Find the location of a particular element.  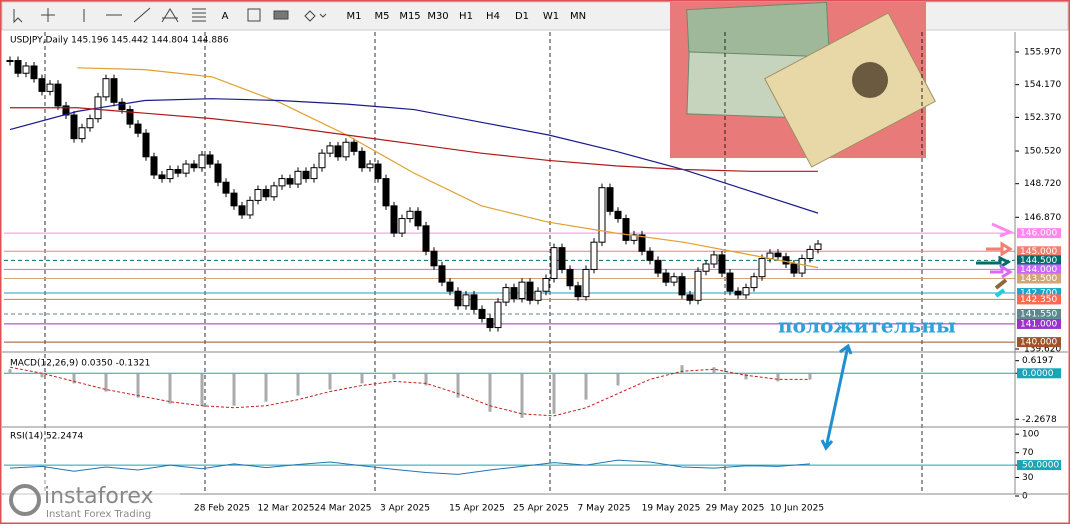

date-label: 29 May 2025 is located at coordinates (735, 509).